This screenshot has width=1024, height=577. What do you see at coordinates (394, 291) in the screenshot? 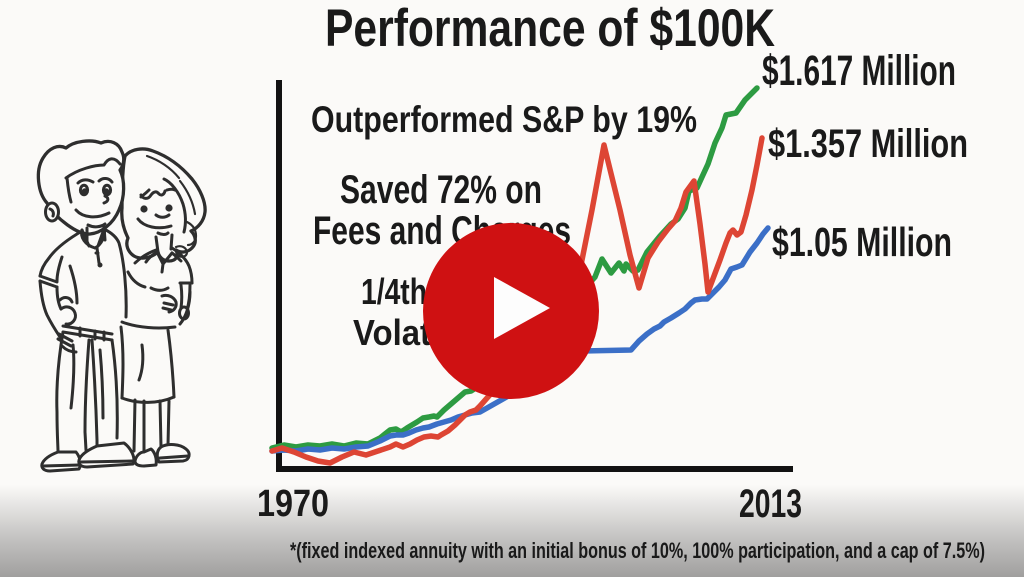
I see `svg-text: 1/4th` at bounding box center [394, 291].